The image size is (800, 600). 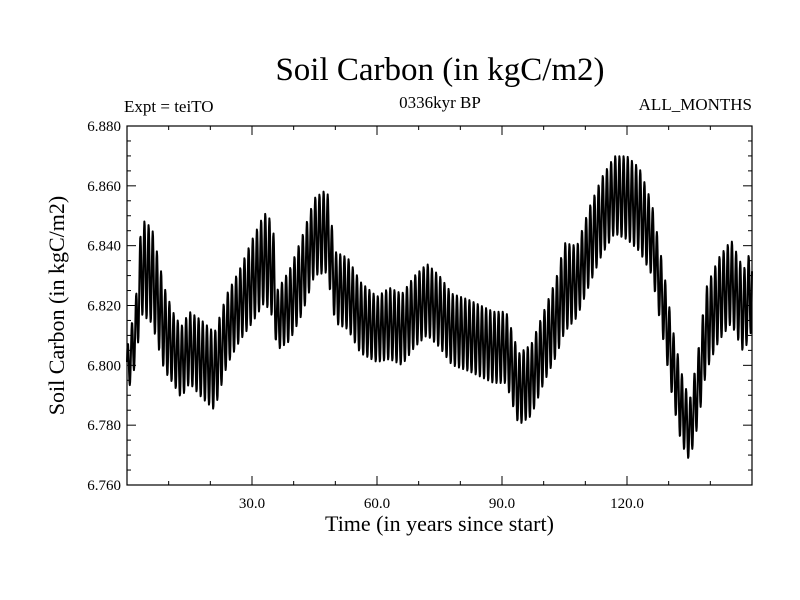 What do you see at coordinates (104, 307) in the screenshot?
I see `y-tick-label: 6.820` at bounding box center [104, 307].